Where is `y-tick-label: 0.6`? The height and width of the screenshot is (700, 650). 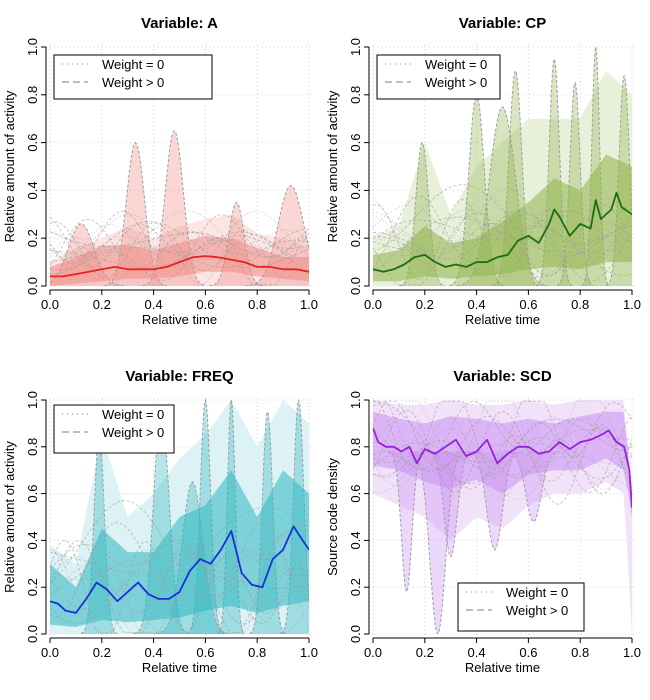
y-tick-label: 0.6 is located at coordinates (32, 143).